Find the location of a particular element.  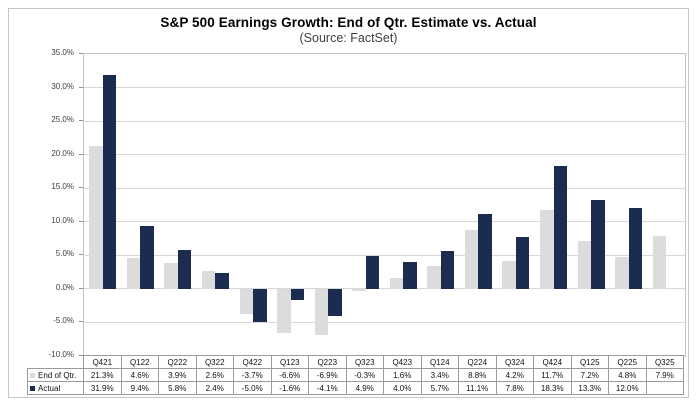

quarter-header: Q424 is located at coordinates (552, 362).